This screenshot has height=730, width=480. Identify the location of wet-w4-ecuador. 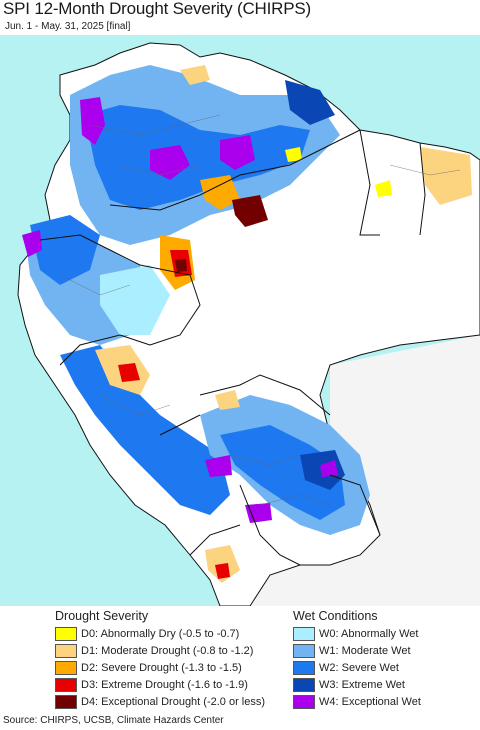
(32, 243).